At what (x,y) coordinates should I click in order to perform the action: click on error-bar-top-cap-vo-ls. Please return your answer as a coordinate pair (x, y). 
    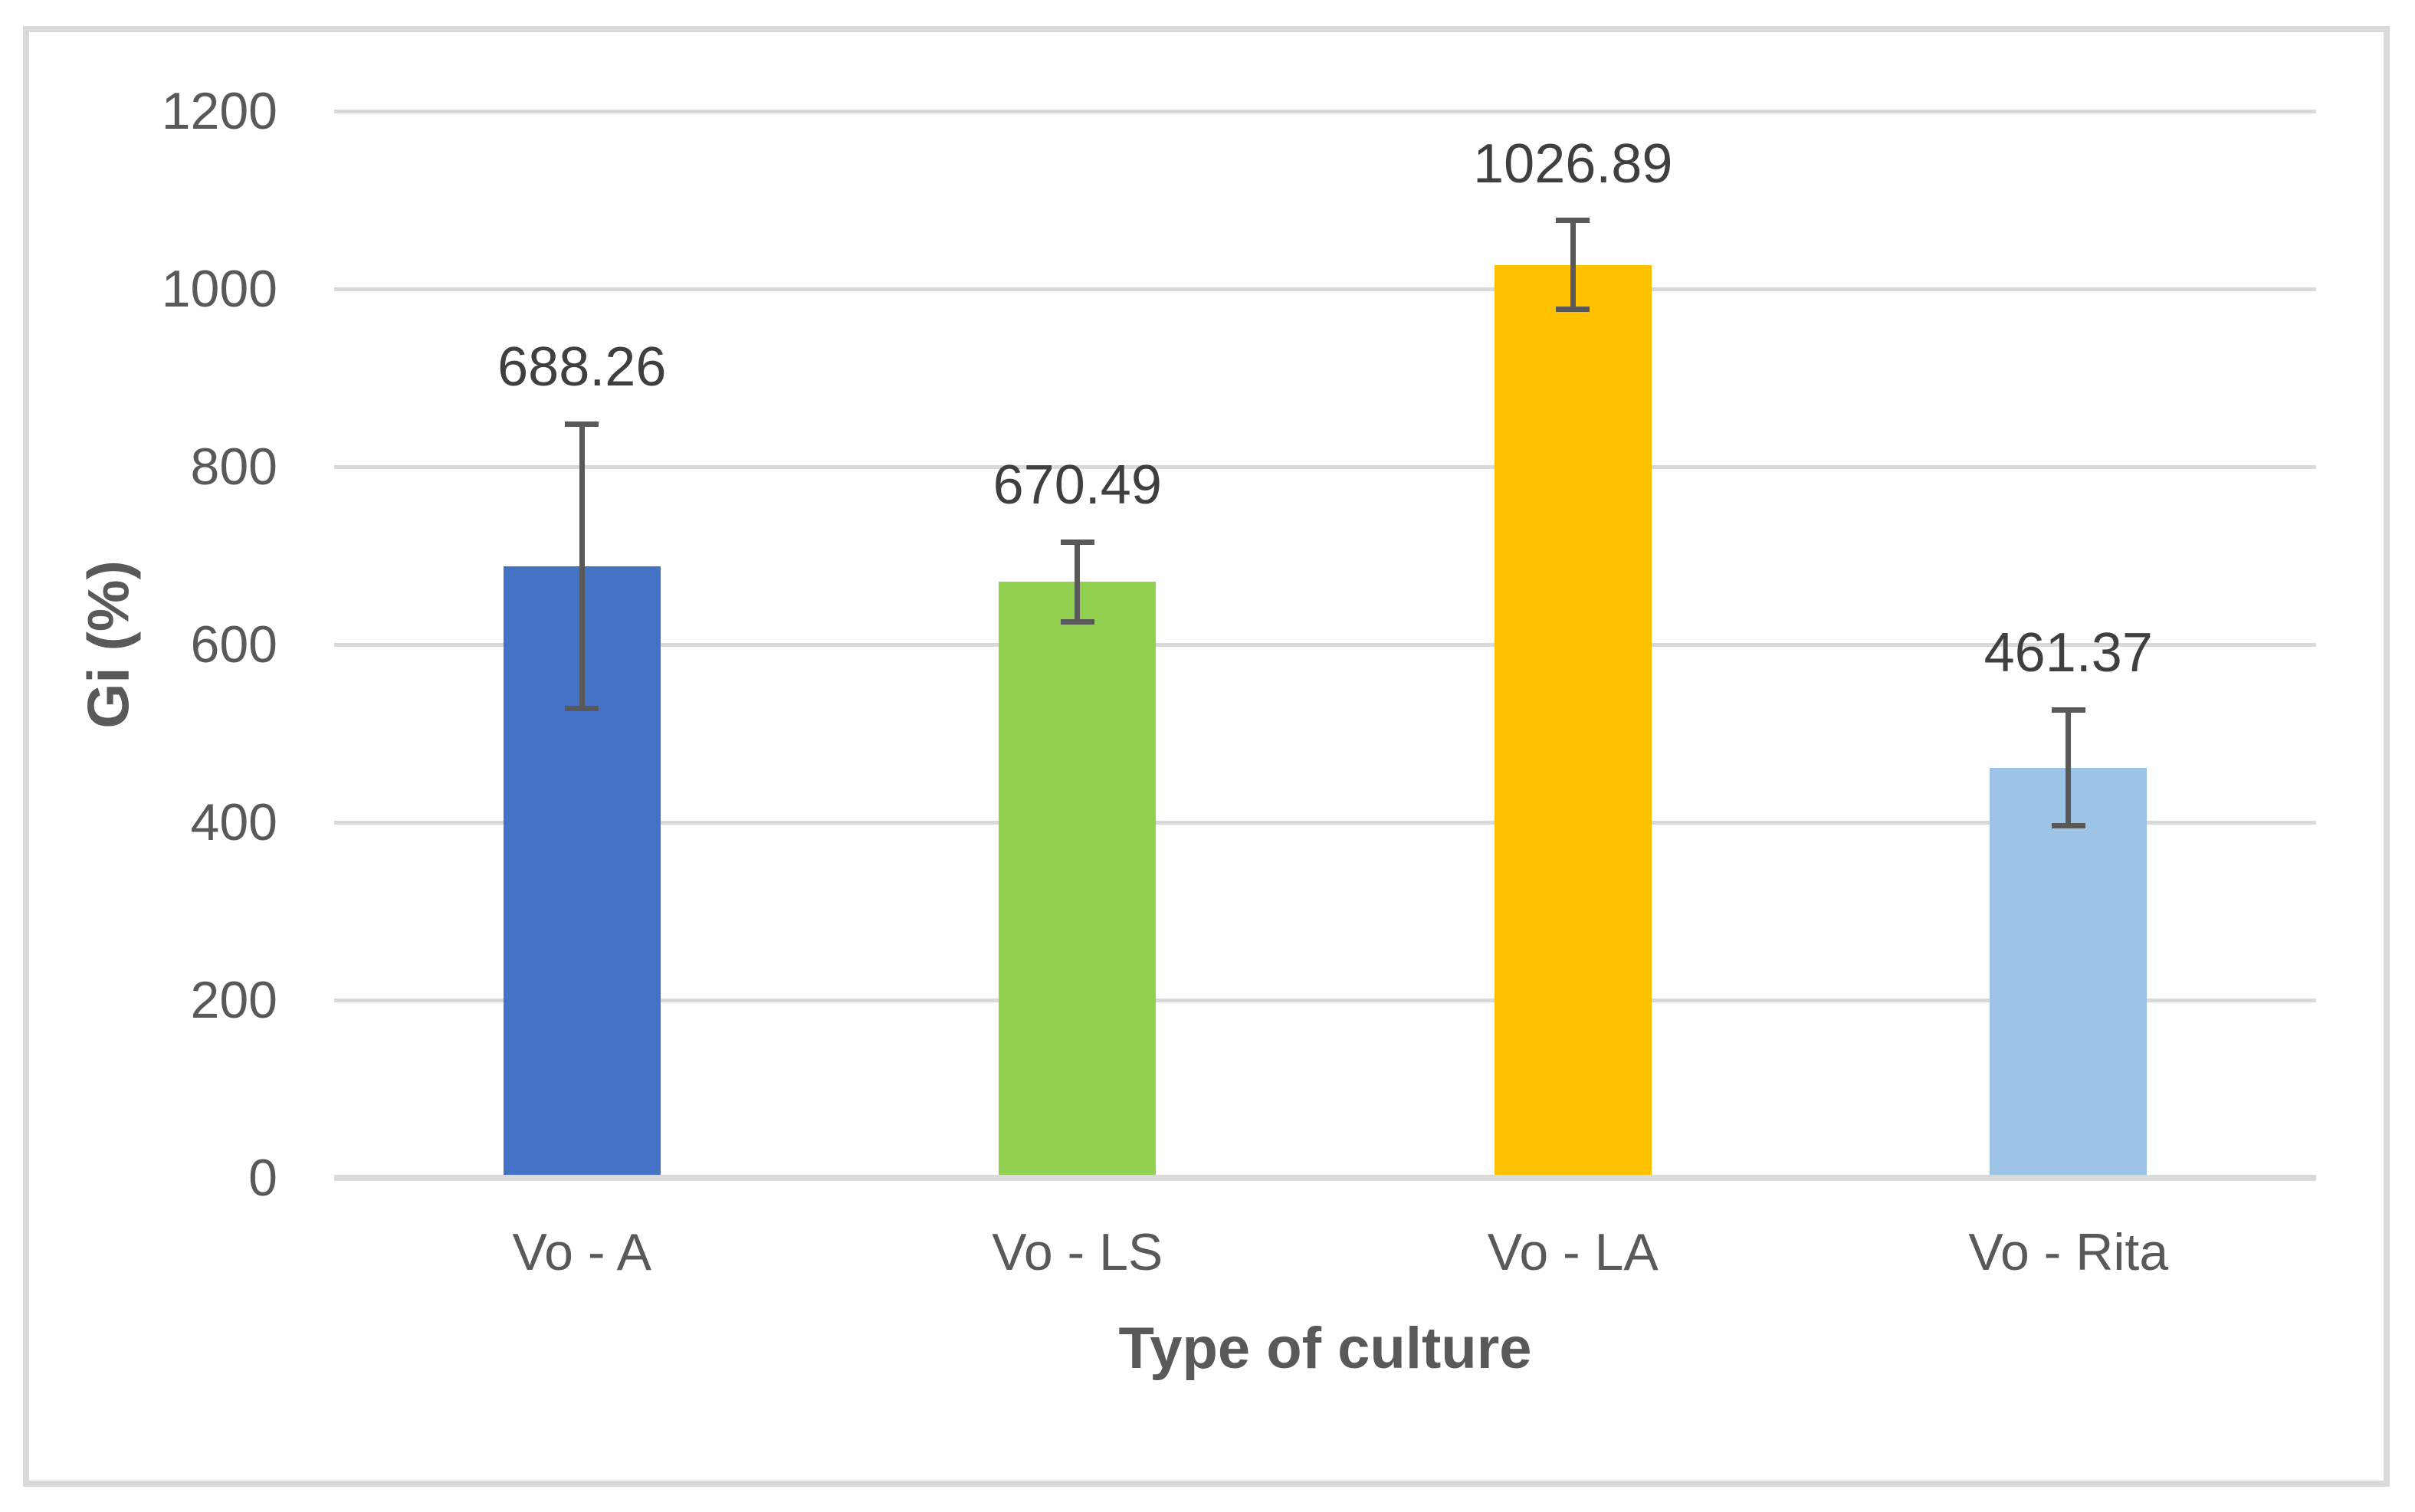
    Looking at the image, I should click on (1077, 542).